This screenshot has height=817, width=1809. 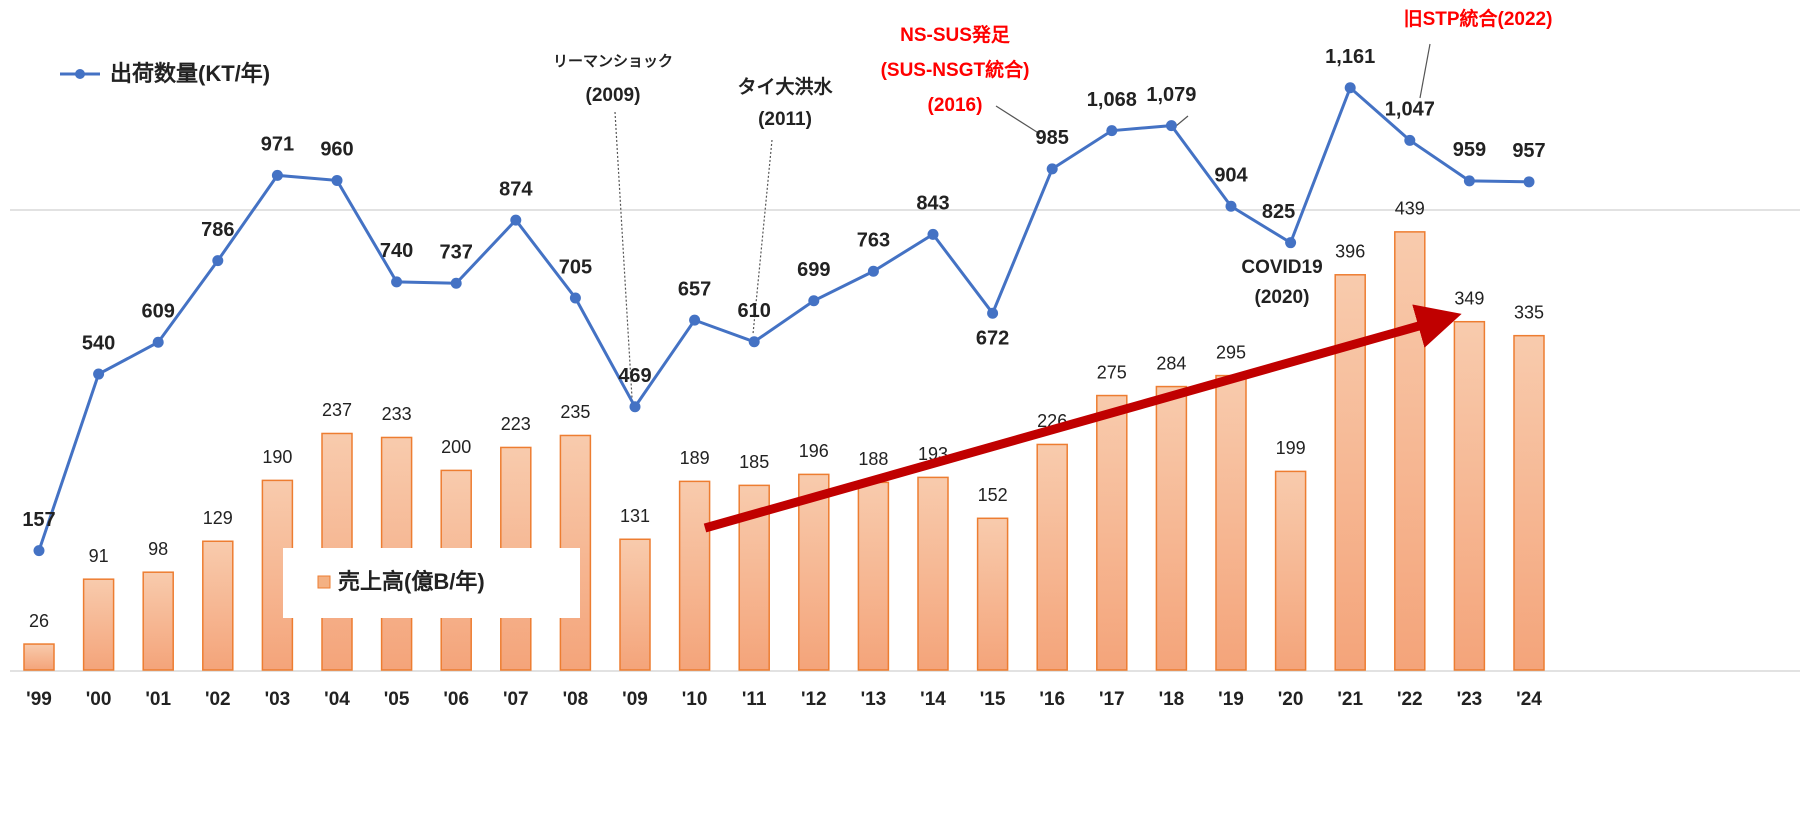 What do you see at coordinates (516, 699) in the screenshot?
I see `x-tick-label: '07` at bounding box center [516, 699].